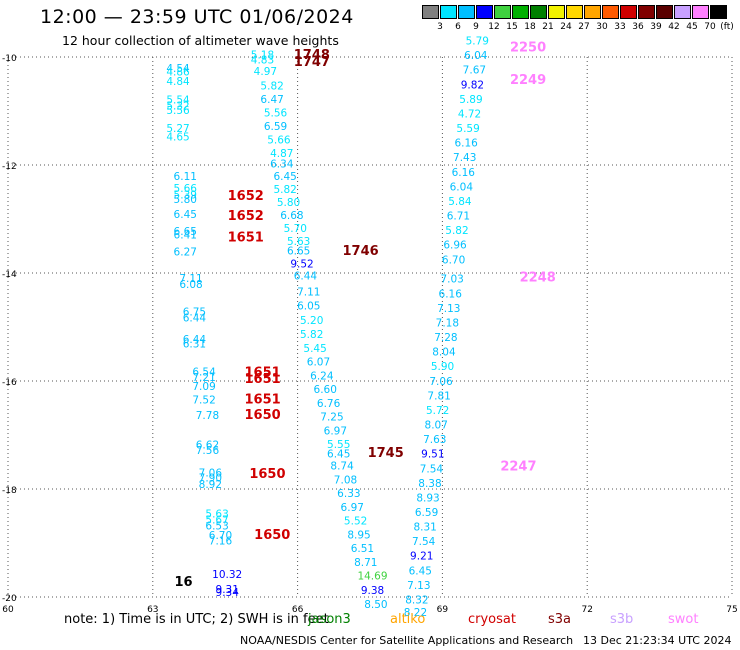  What do you see at coordinates (548, 27) in the screenshot?
I see `legend-label: 21` at bounding box center [548, 27].